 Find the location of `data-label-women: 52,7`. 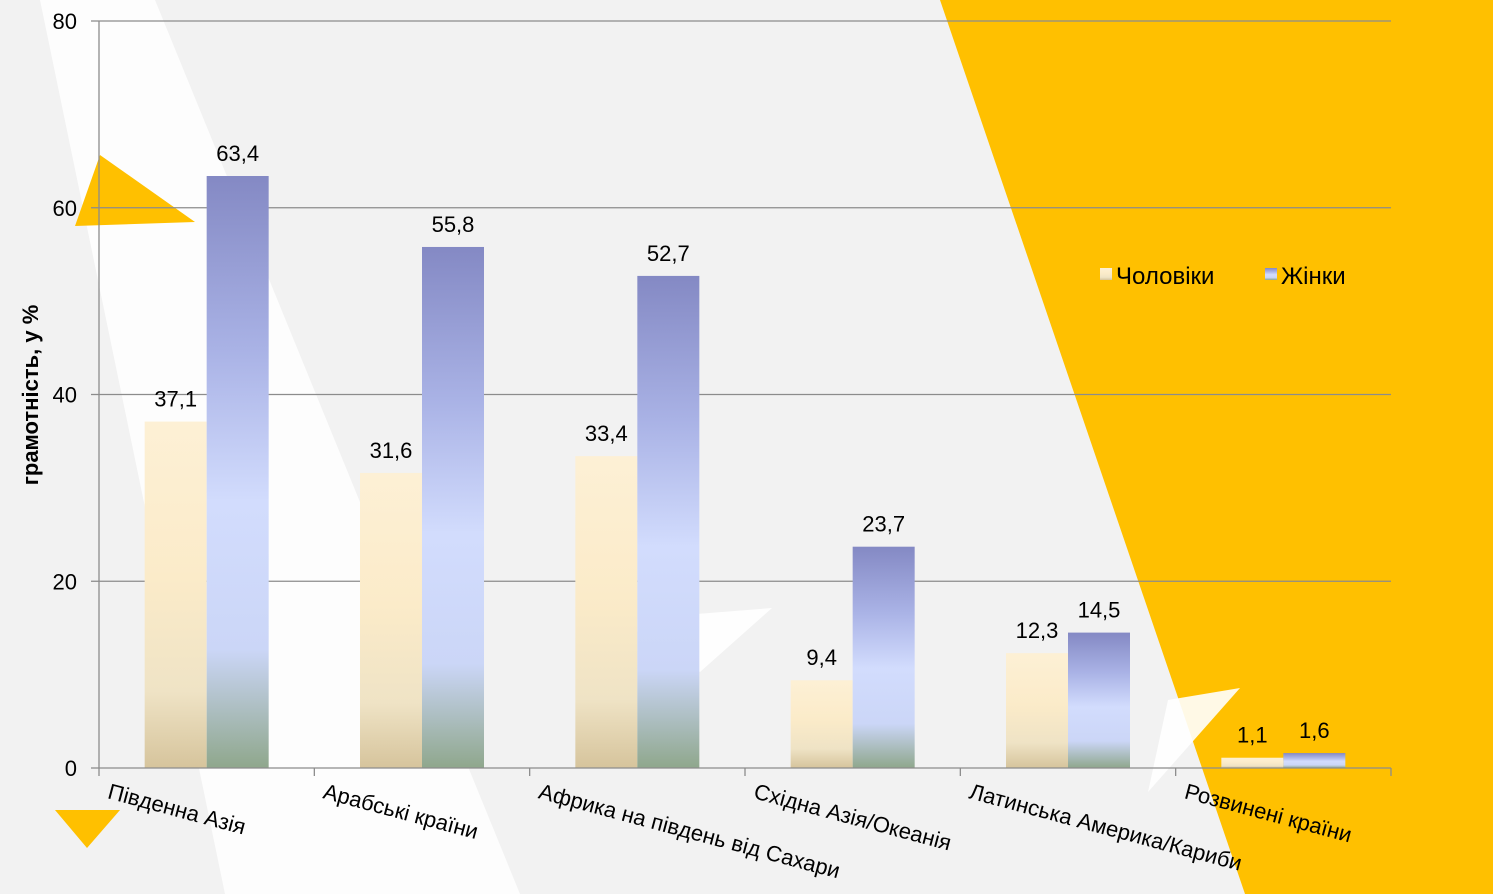

data-label-women: 52,7 is located at coordinates (668, 253).